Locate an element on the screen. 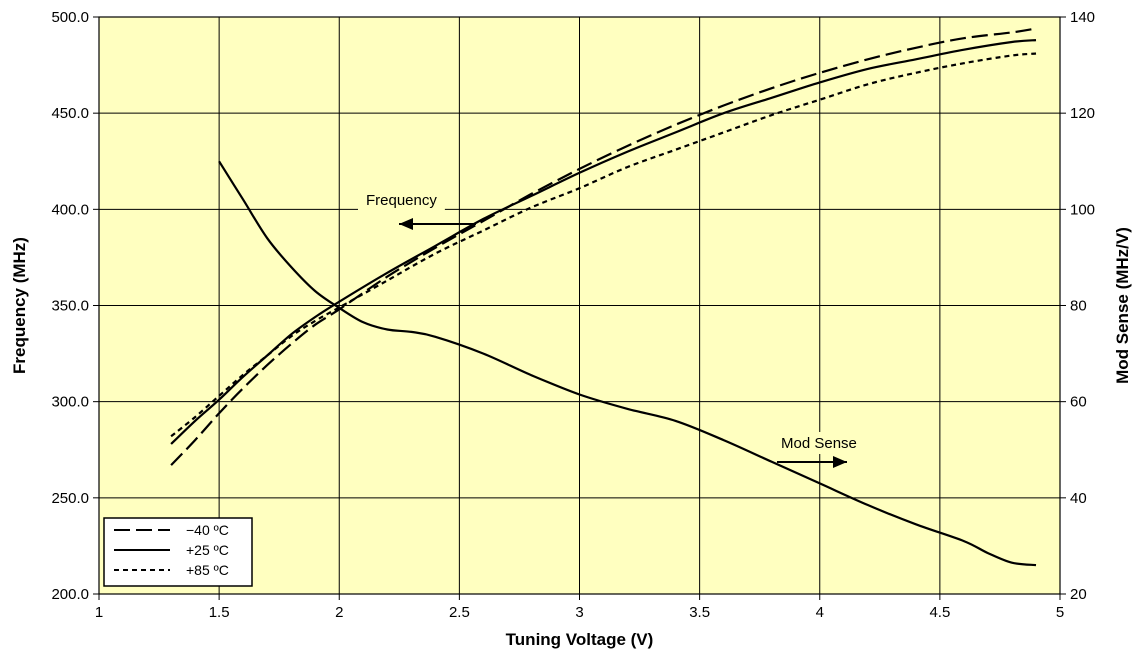  x-tick-label: 3 is located at coordinates (579, 612).